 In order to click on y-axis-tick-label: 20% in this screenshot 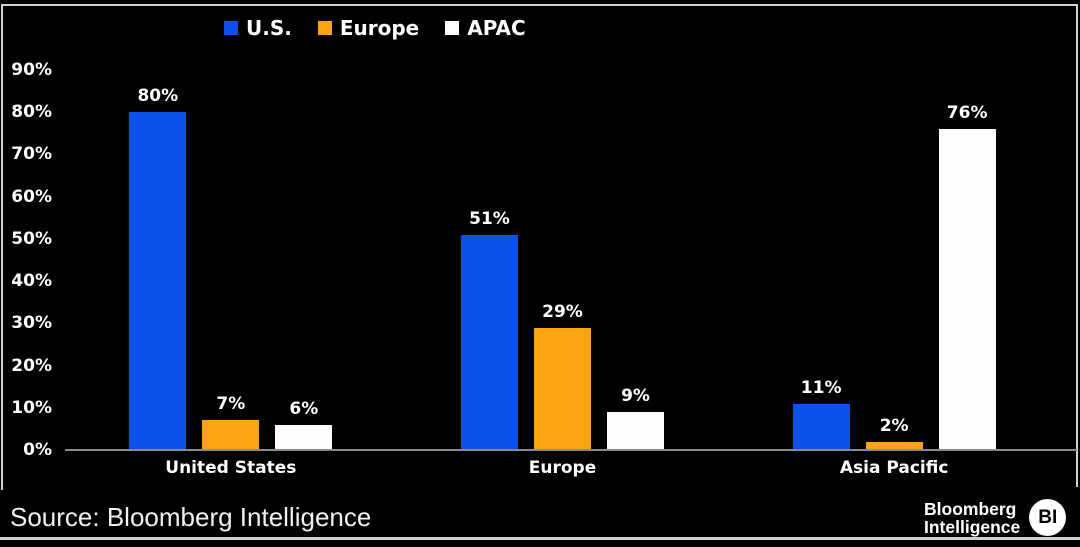, I will do `click(31, 365)`.